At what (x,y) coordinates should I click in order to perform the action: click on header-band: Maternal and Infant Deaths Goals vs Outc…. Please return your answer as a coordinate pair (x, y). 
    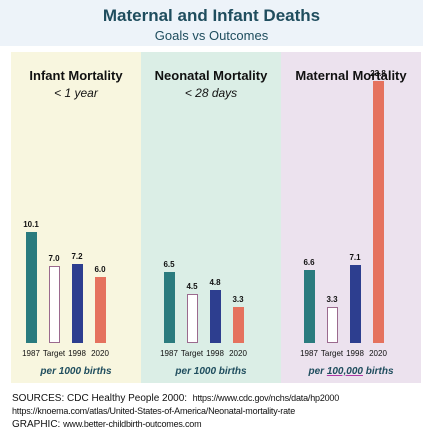
    Looking at the image, I should click on (211, 23).